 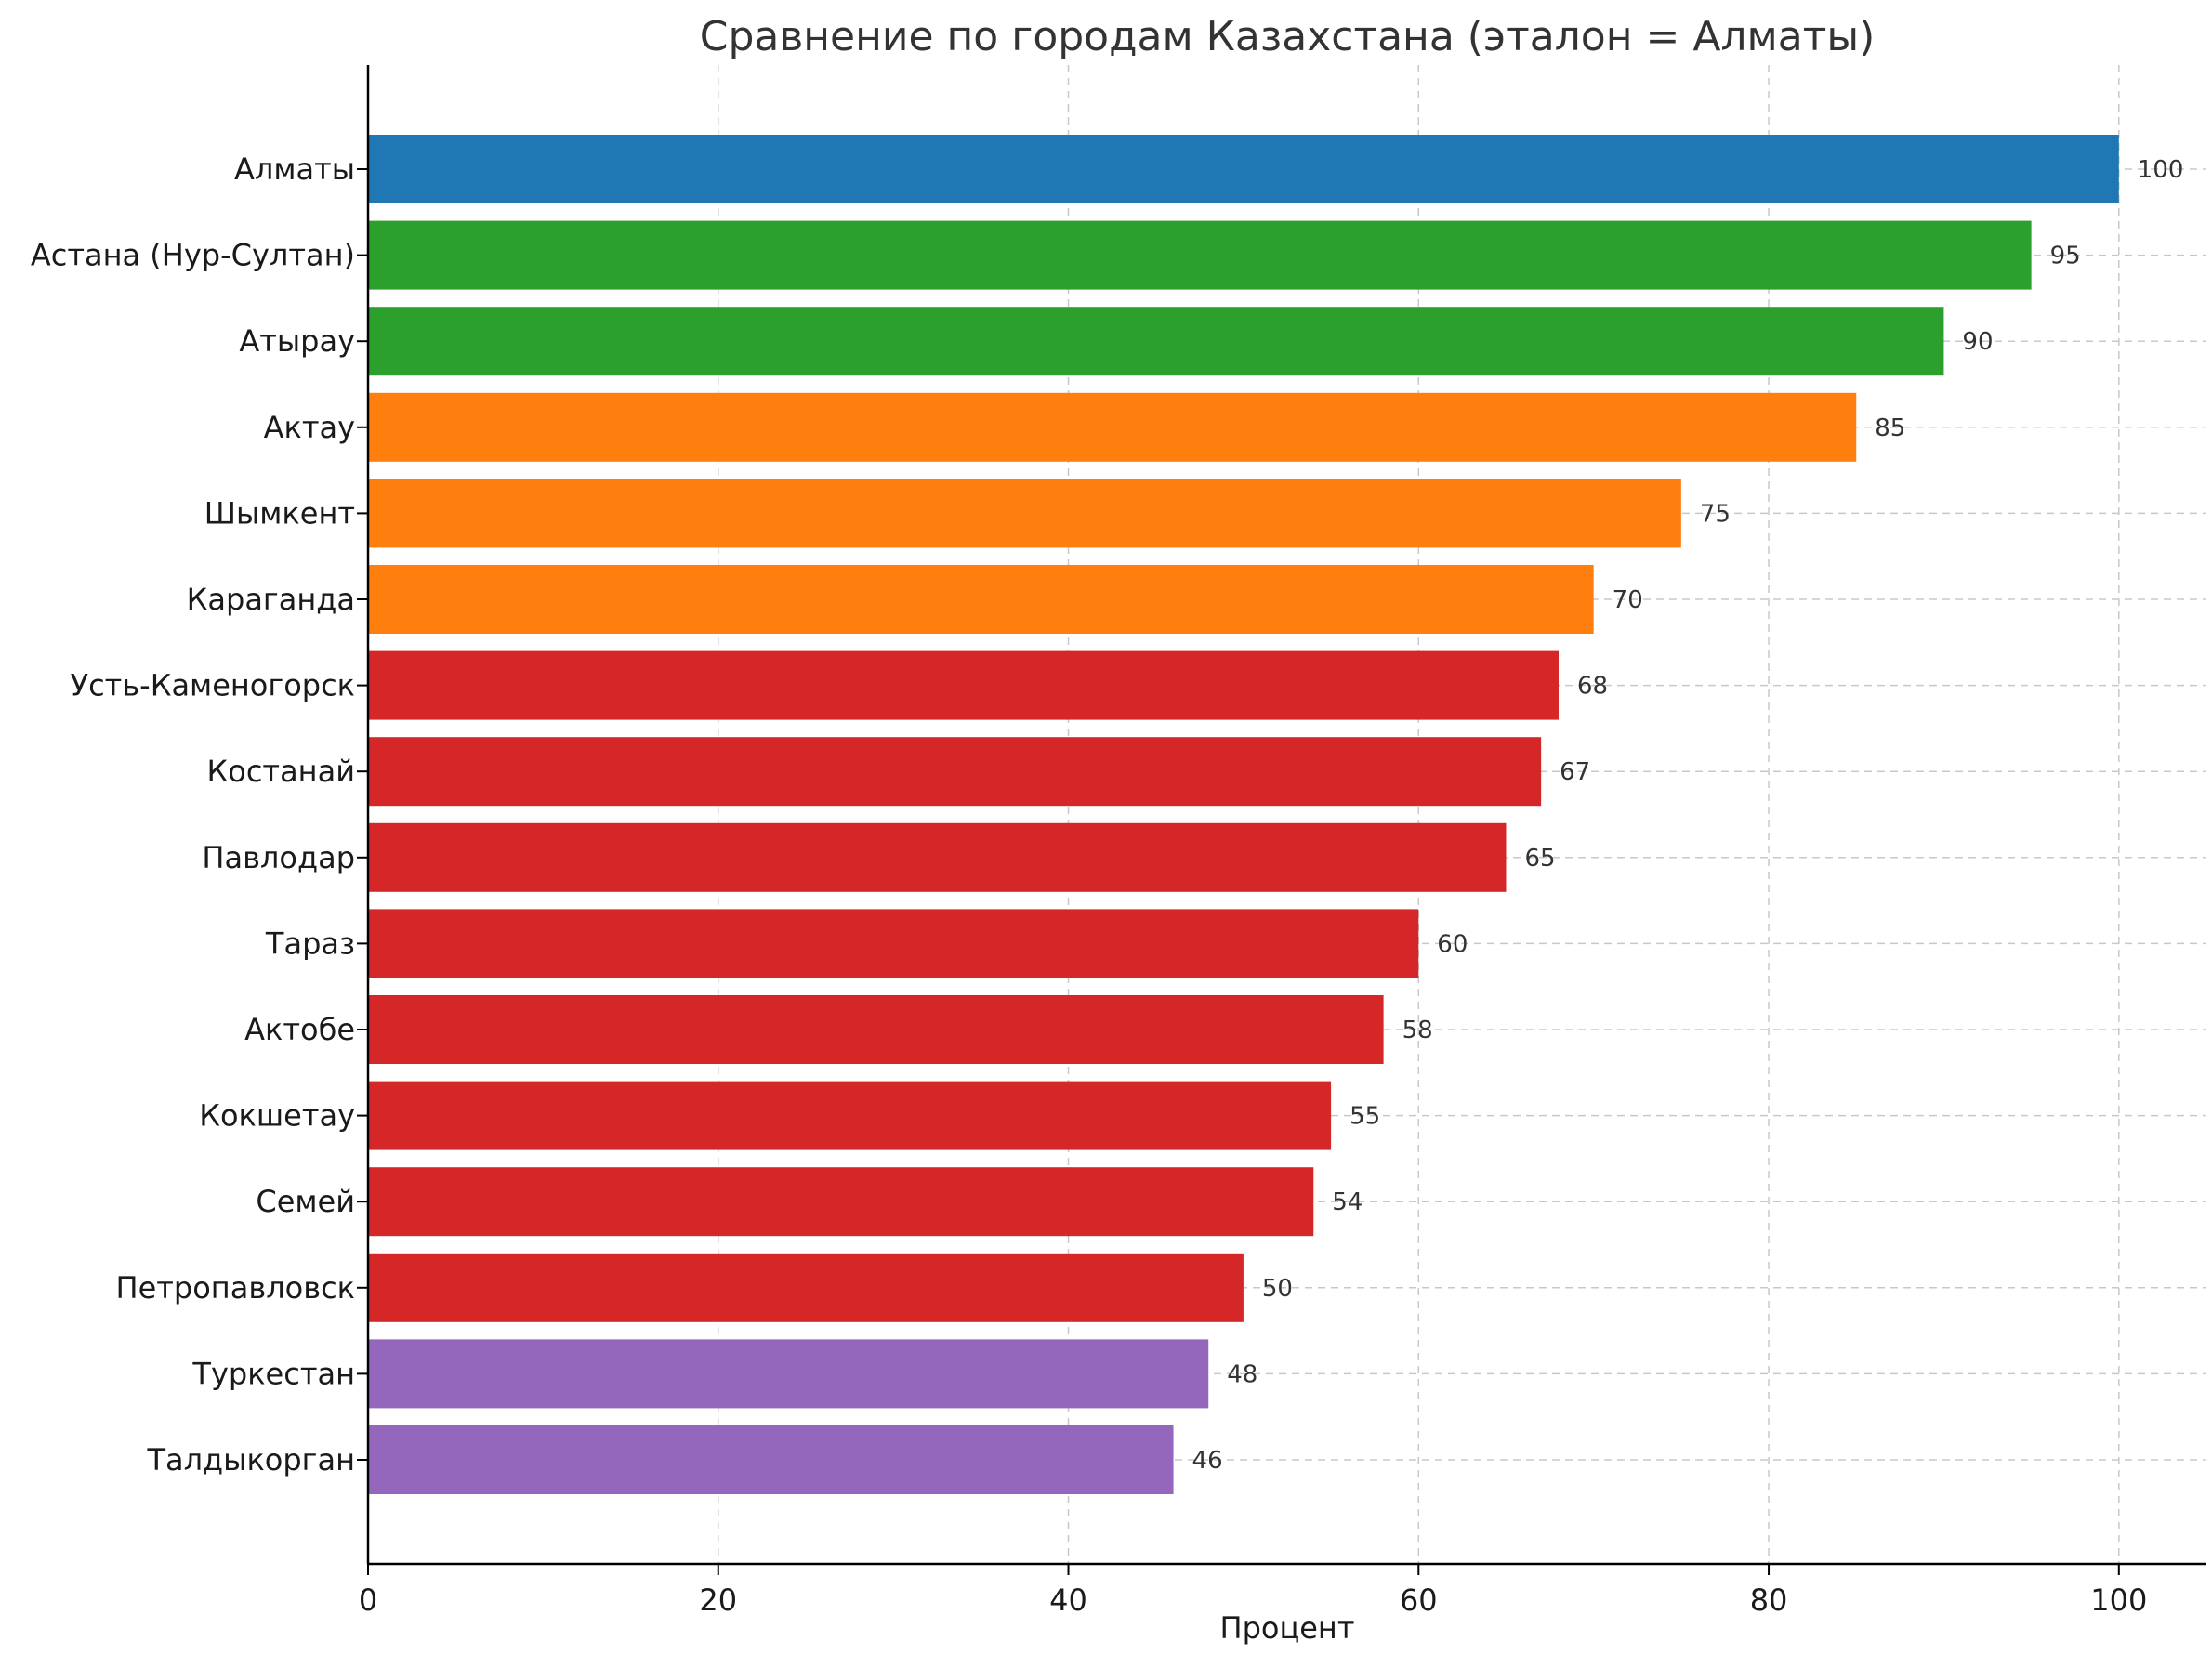 What do you see at coordinates (1287, 1628) in the screenshot?
I see `x-axis-title: Процент` at bounding box center [1287, 1628].